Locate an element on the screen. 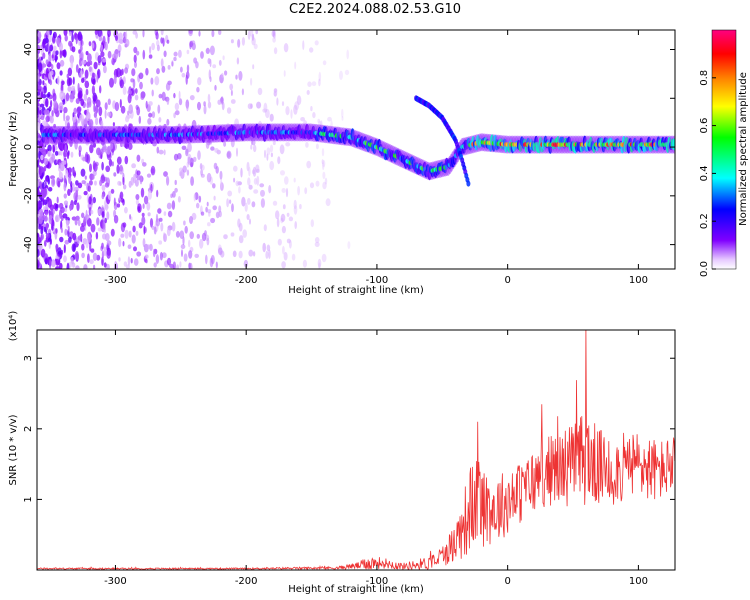  x-tick-label: 0 is located at coordinates (507, 280).